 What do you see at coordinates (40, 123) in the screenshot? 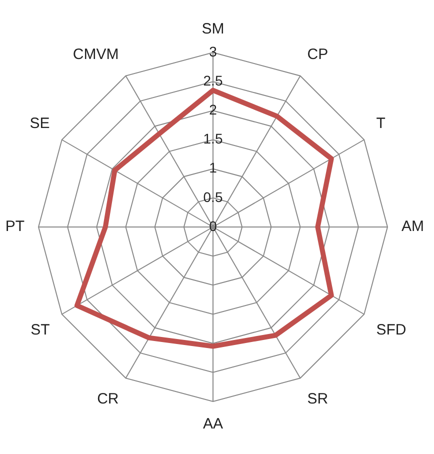
I see `spoke-label: SE` at bounding box center [40, 123].